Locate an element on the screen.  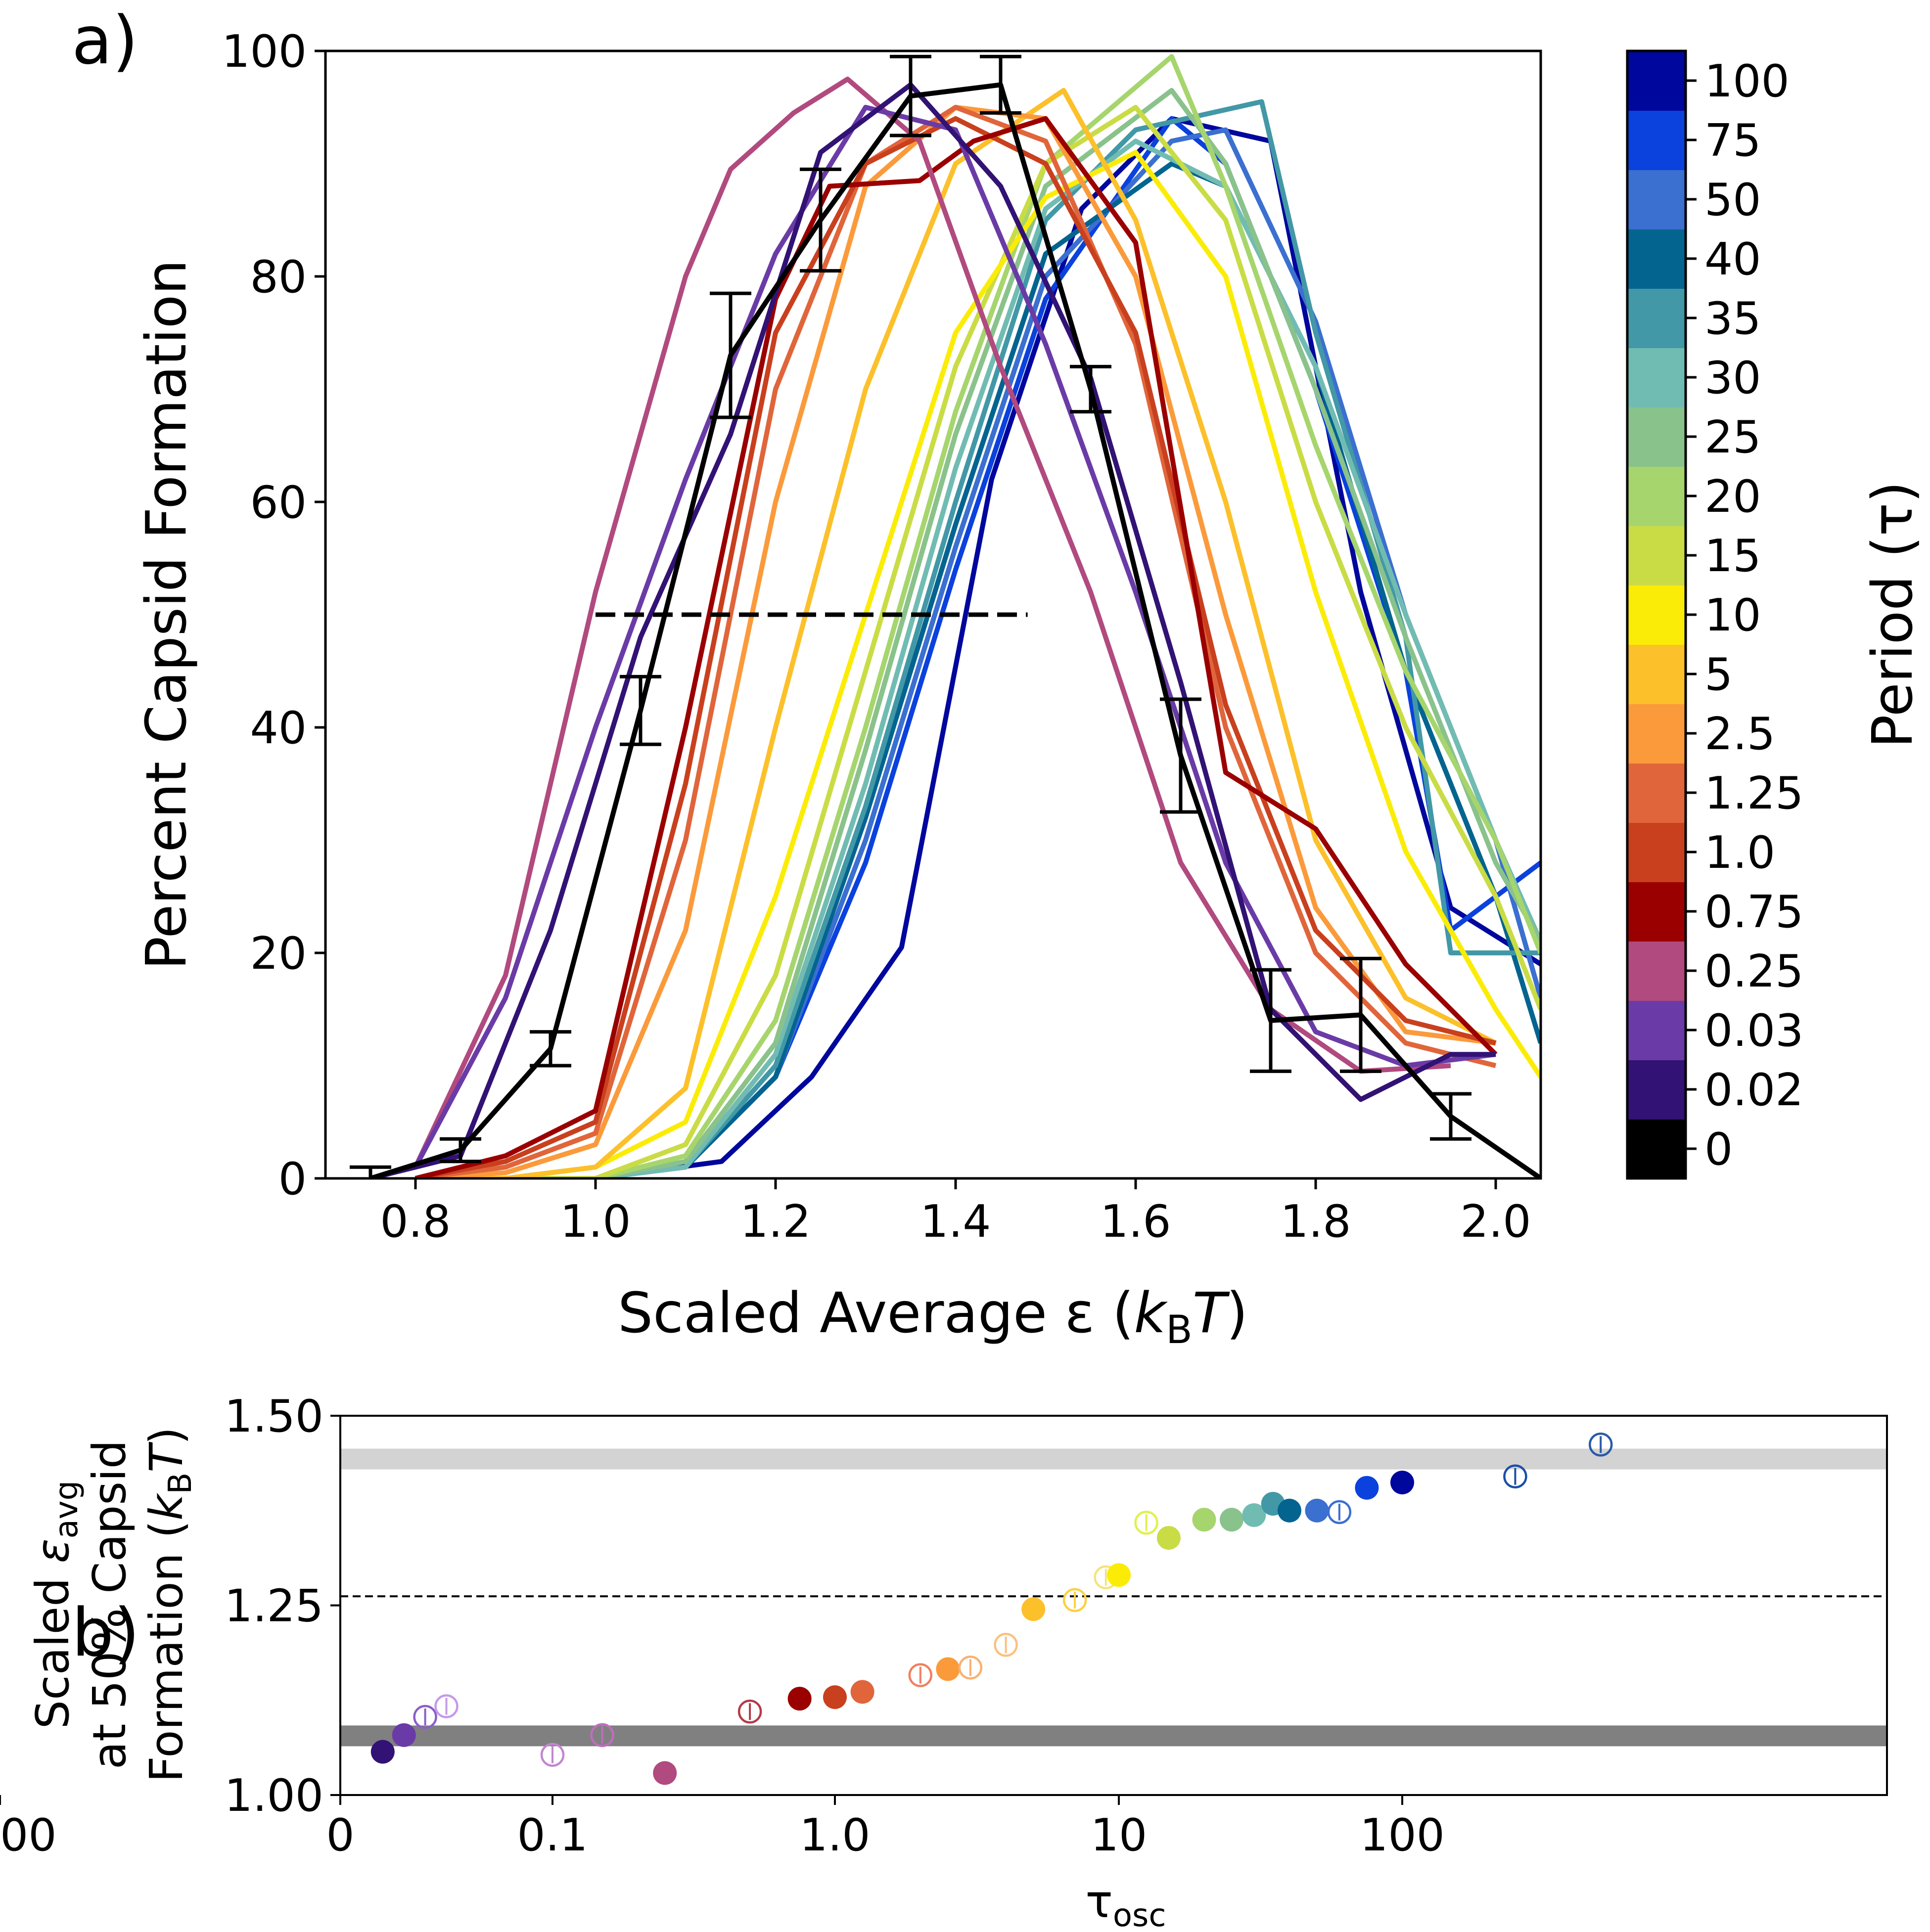
colorbar-frame is located at coordinates (1656, 614).